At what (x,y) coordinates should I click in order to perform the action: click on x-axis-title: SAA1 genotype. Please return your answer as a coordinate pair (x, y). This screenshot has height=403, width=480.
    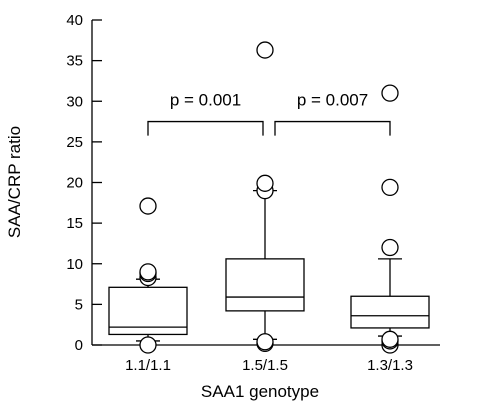
    Looking at the image, I should click on (260, 391).